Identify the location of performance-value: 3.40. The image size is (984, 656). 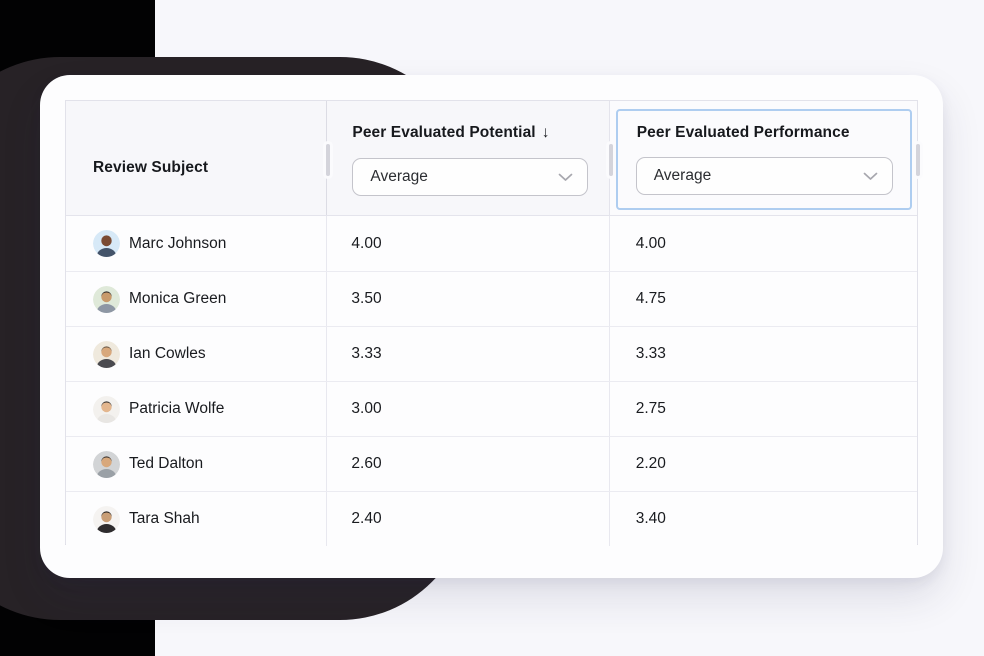
(650, 518).